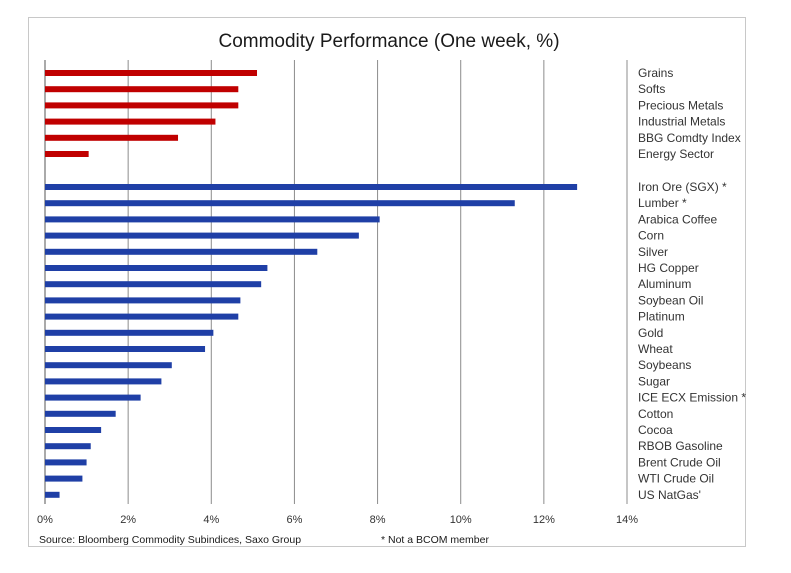 This screenshot has height=573, width=791. Describe the element at coordinates (682, 187) in the screenshot. I see `category-label: Iron Ore (SGX) *` at that location.